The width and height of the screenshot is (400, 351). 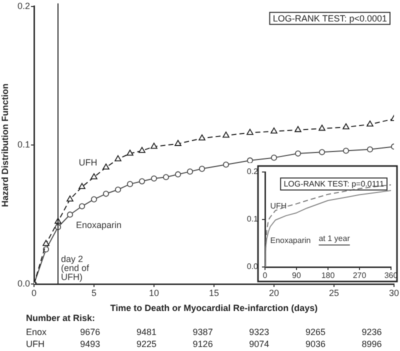 I want to click on x-tick-label: 90, so click(x=297, y=275).